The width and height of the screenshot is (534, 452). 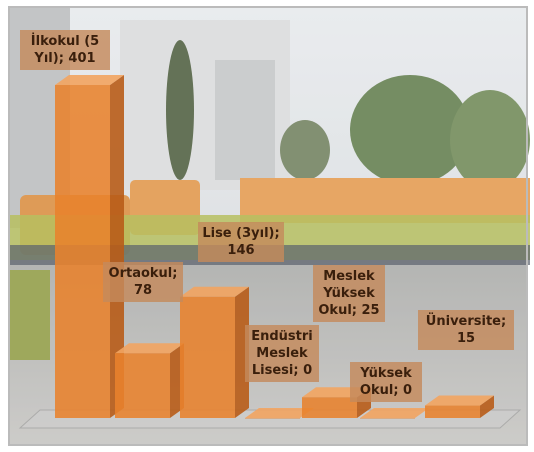 I want to click on data-label: Yüksek Okul; 0, so click(x=386, y=382).